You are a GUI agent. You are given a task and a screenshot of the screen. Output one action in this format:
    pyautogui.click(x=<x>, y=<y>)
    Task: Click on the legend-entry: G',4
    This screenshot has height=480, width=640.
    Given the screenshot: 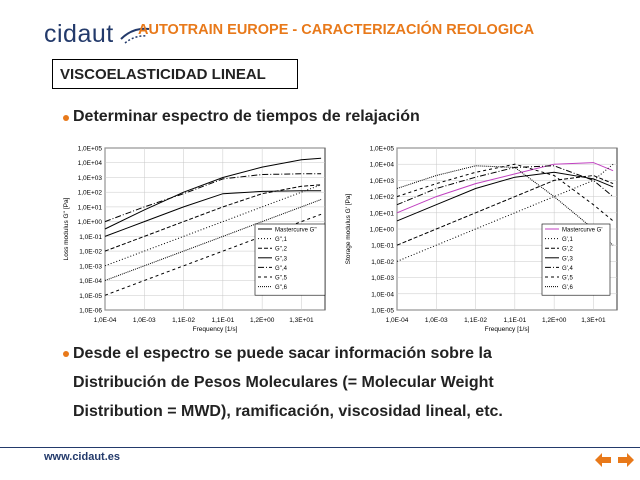 What is the action you would take?
    pyautogui.click(x=567, y=269)
    